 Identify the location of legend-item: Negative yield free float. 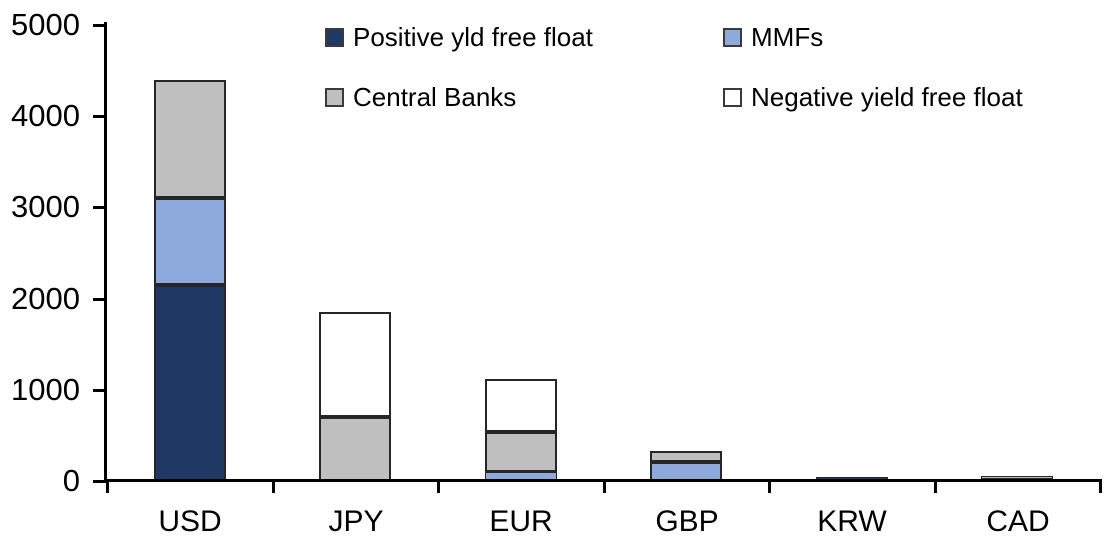
(873, 97).